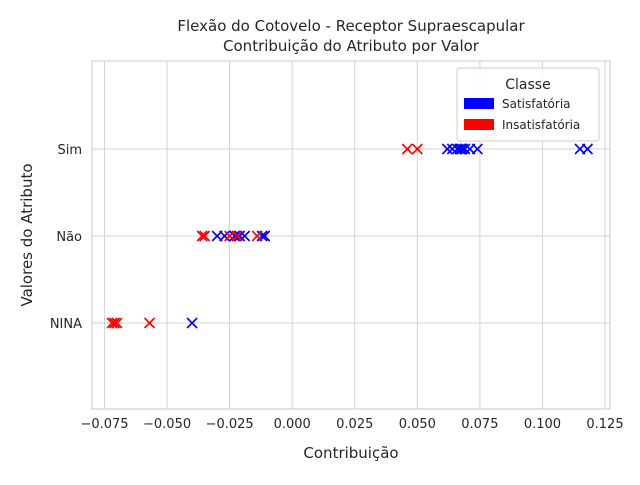 The width and height of the screenshot is (640, 485). I want to click on x-tick-label: 0.000, so click(292, 424).